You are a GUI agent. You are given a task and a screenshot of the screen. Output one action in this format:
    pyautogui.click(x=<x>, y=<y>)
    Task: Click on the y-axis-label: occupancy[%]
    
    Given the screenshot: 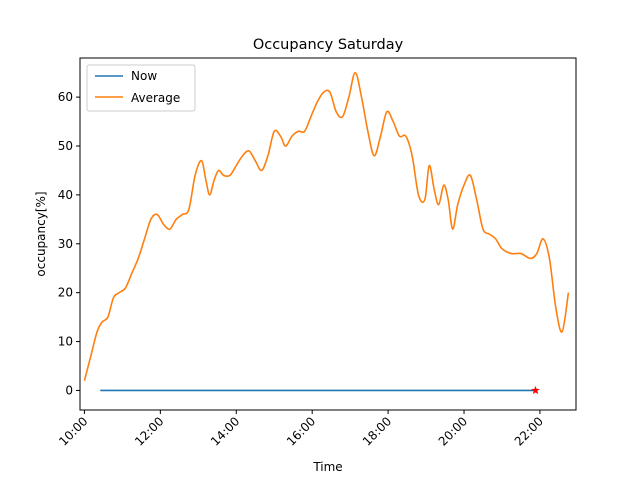 What is the action you would take?
    pyautogui.click(x=41, y=233)
    